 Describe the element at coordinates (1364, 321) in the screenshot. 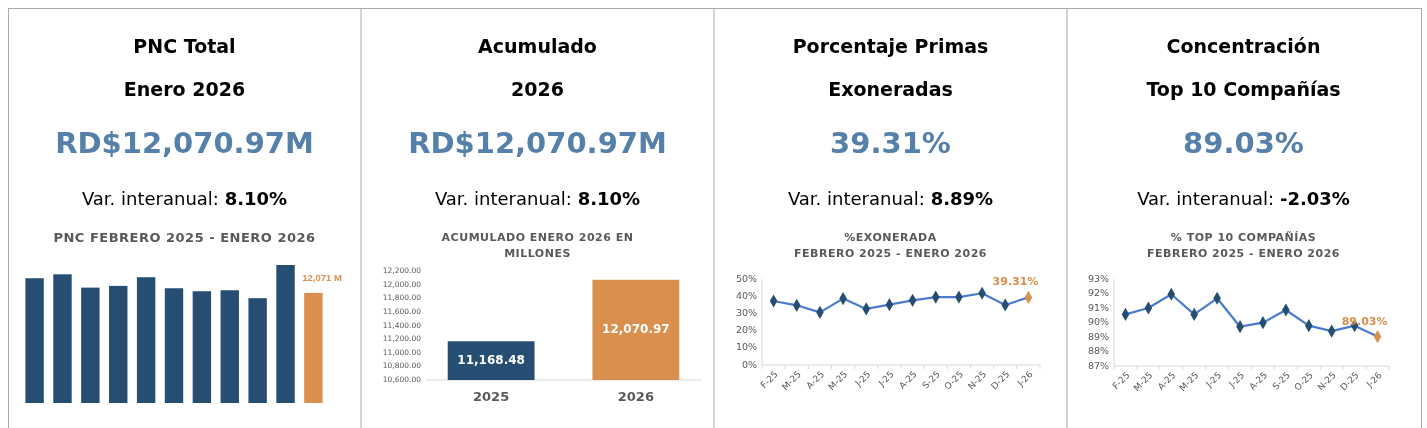

I see `annotation: 89.03%` at that location.